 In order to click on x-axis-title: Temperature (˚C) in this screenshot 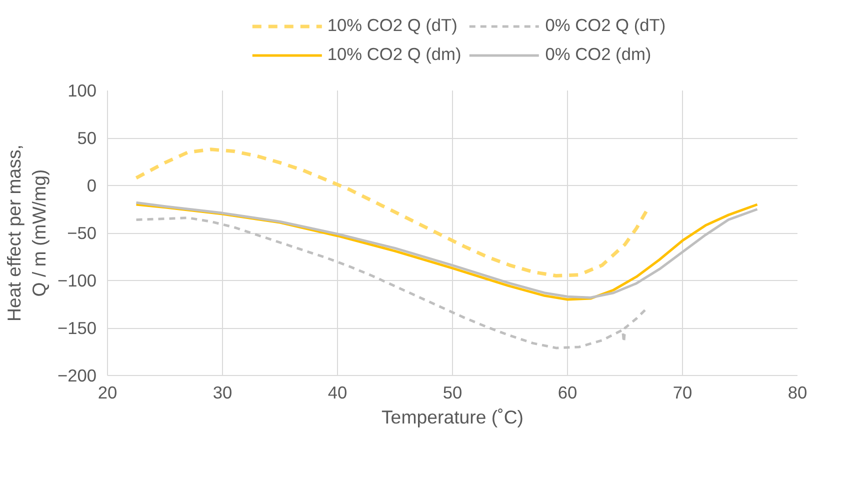, I will do `click(452, 417)`.